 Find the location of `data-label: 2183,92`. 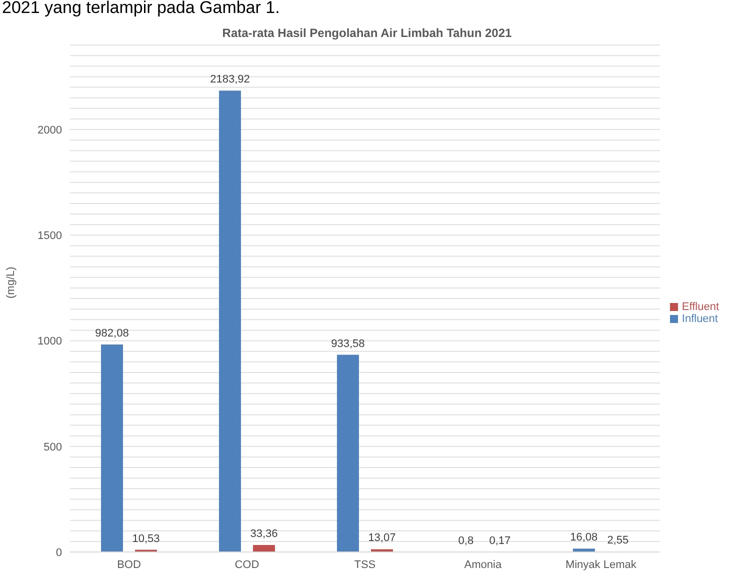

data-label: 2183,92 is located at coordinates (230, 80).